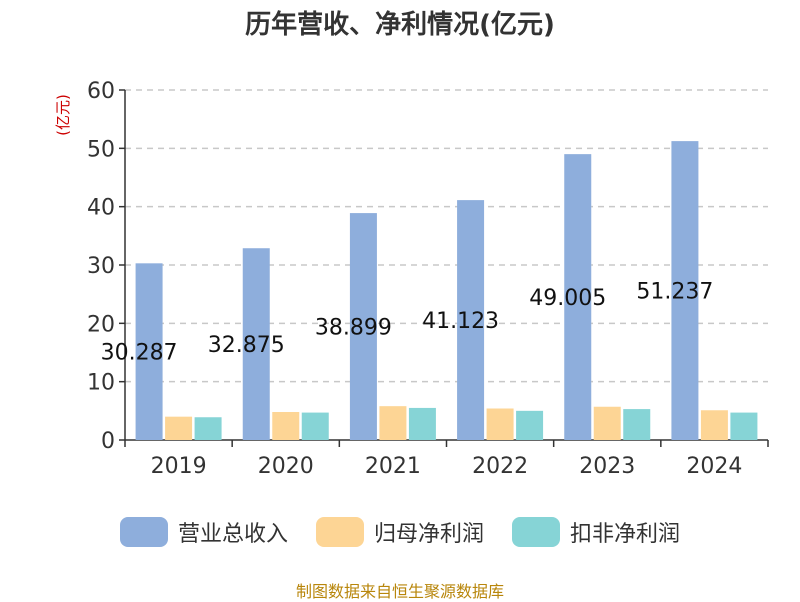  I want to click on x-tick-label: 2022, so click(500, 466).